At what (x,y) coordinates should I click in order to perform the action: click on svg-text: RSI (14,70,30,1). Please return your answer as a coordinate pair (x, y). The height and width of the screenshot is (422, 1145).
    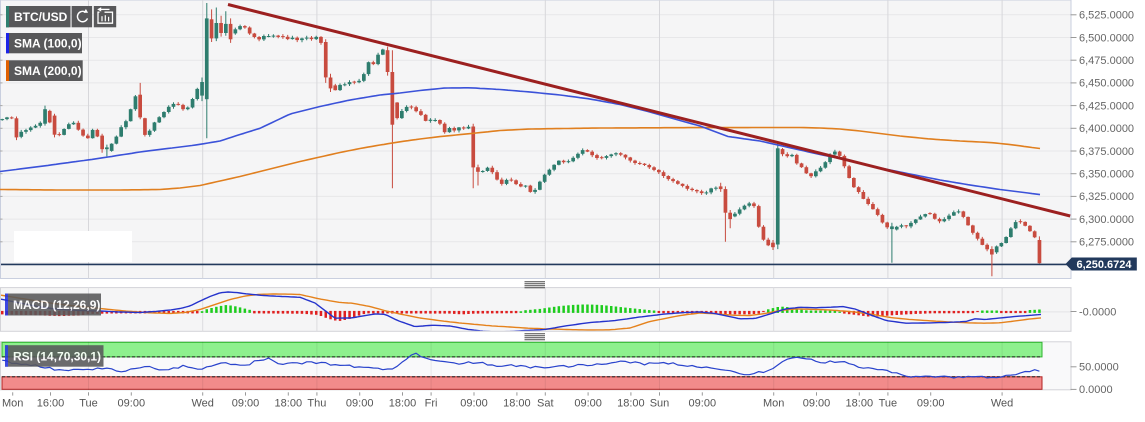
    Looking at the image, I should click on (57, 356).